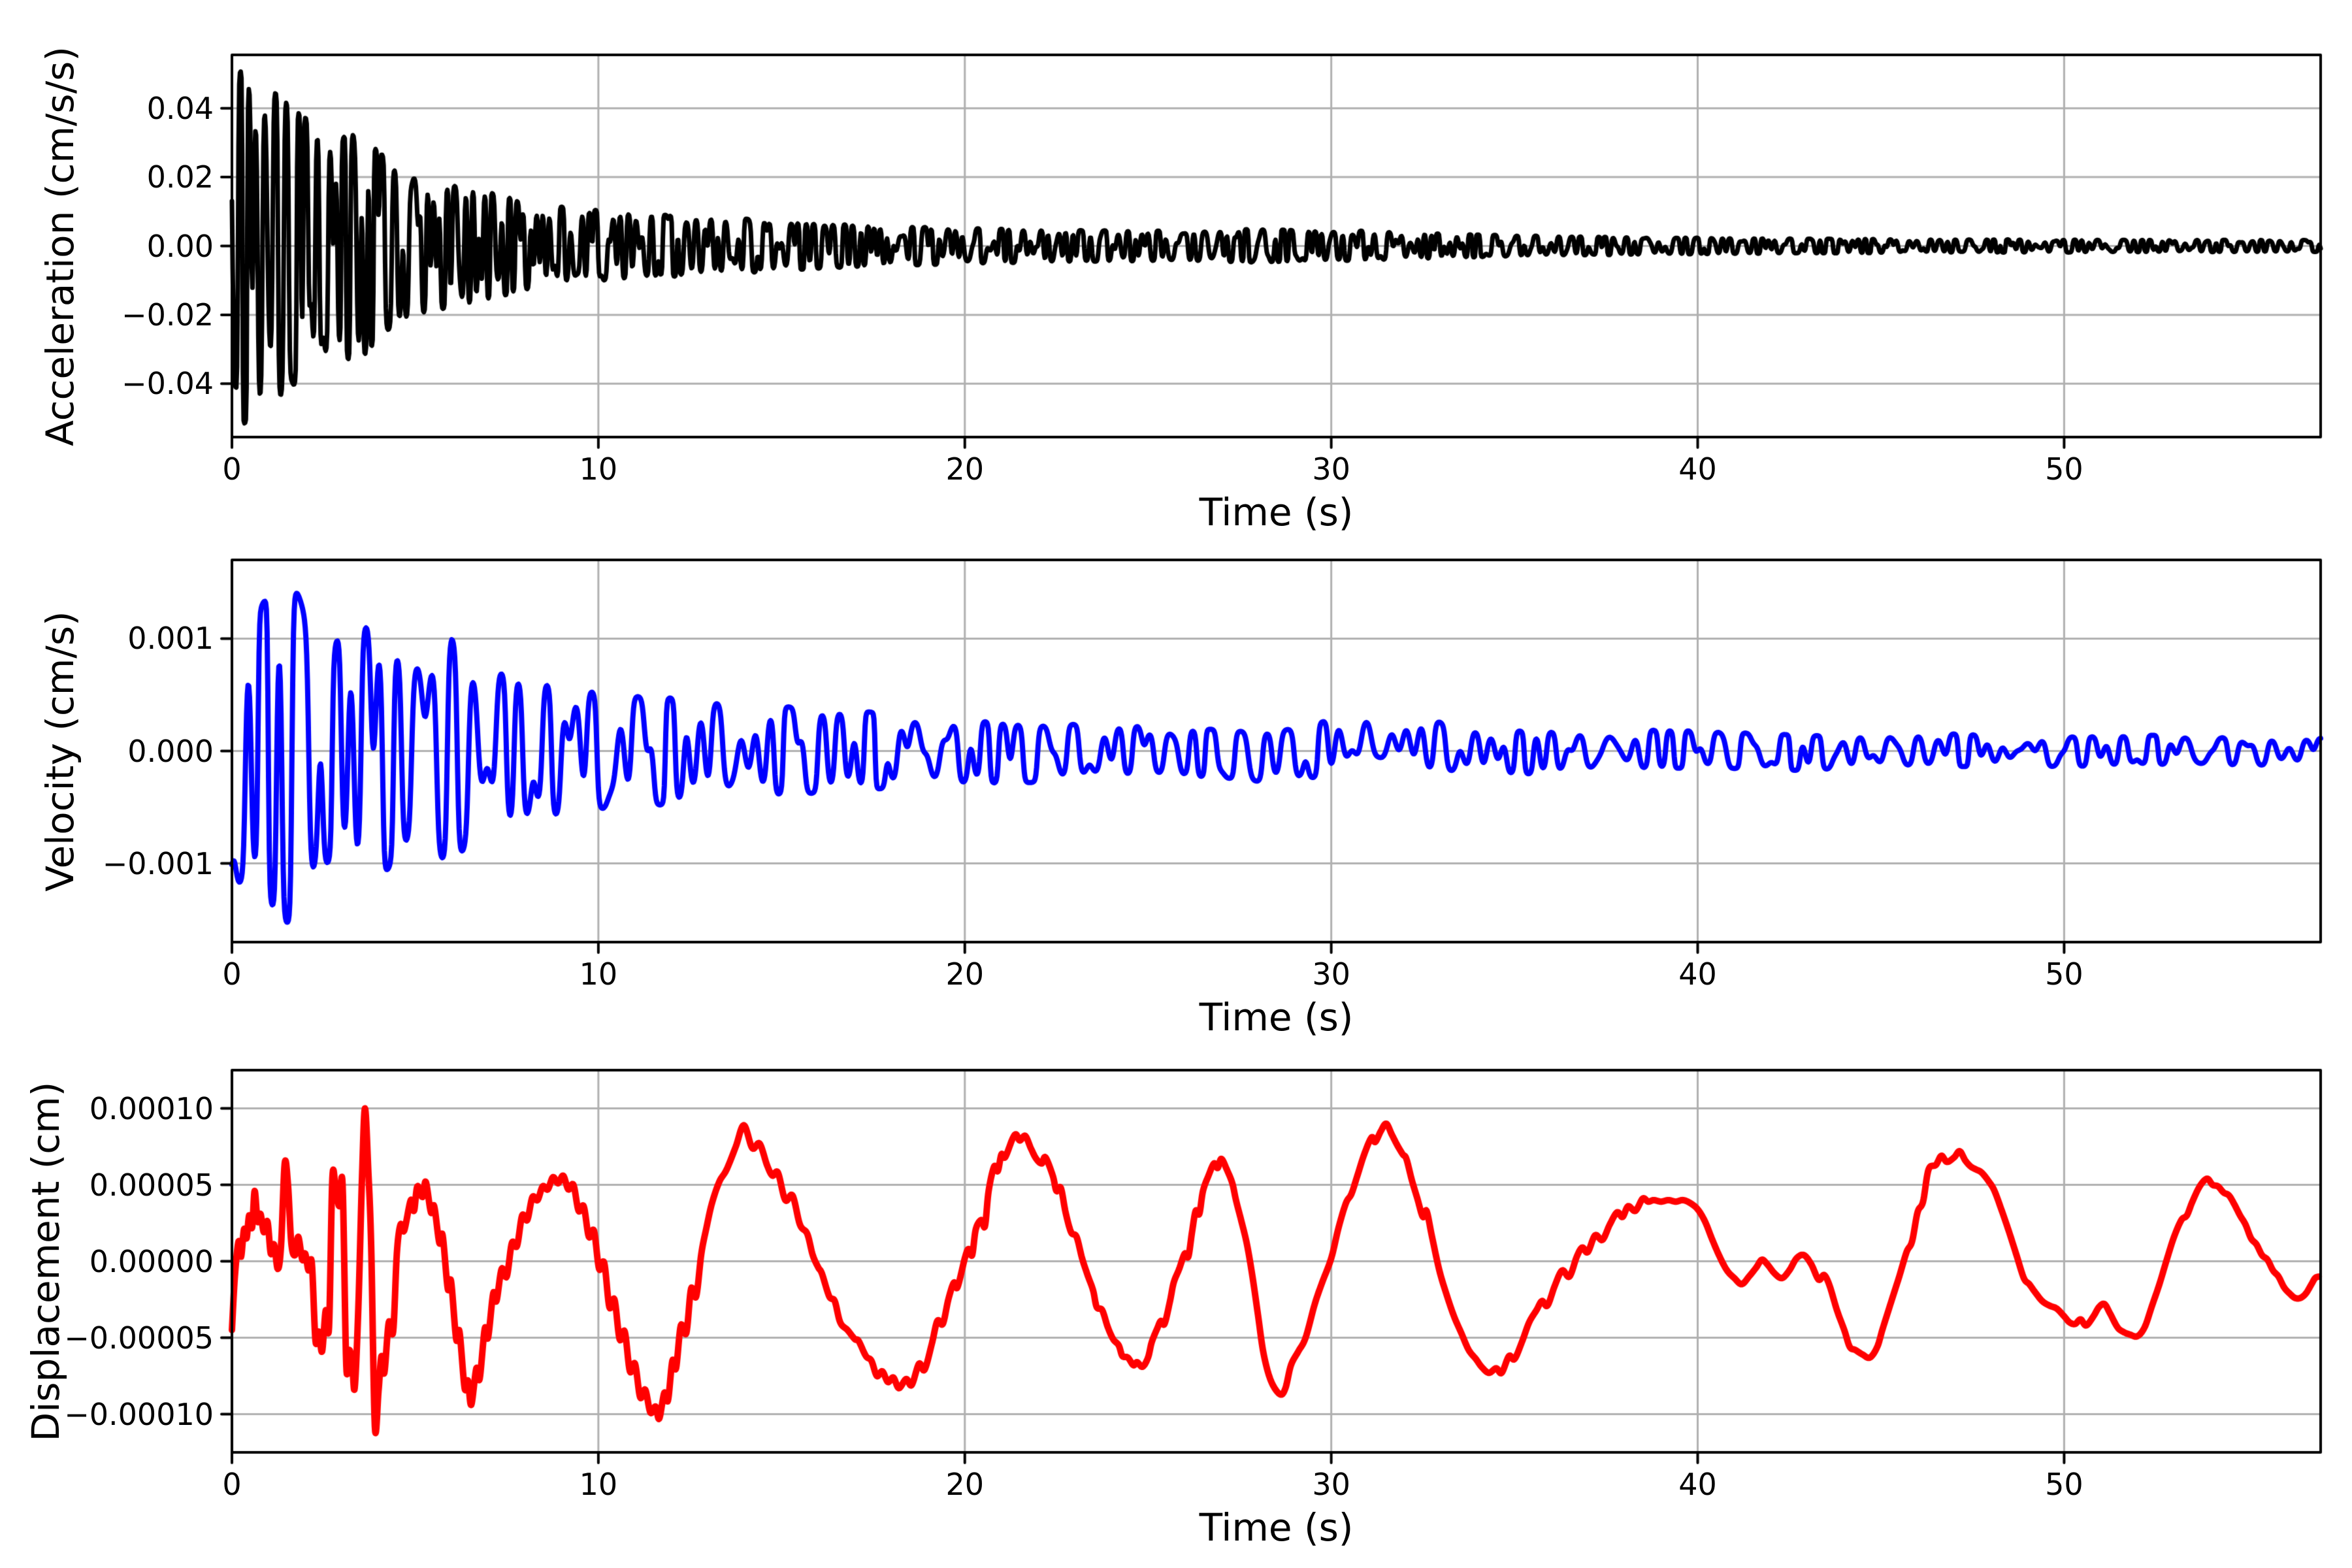  I want to click on displacement-x-tick-label: 10, so click(598, 1484).